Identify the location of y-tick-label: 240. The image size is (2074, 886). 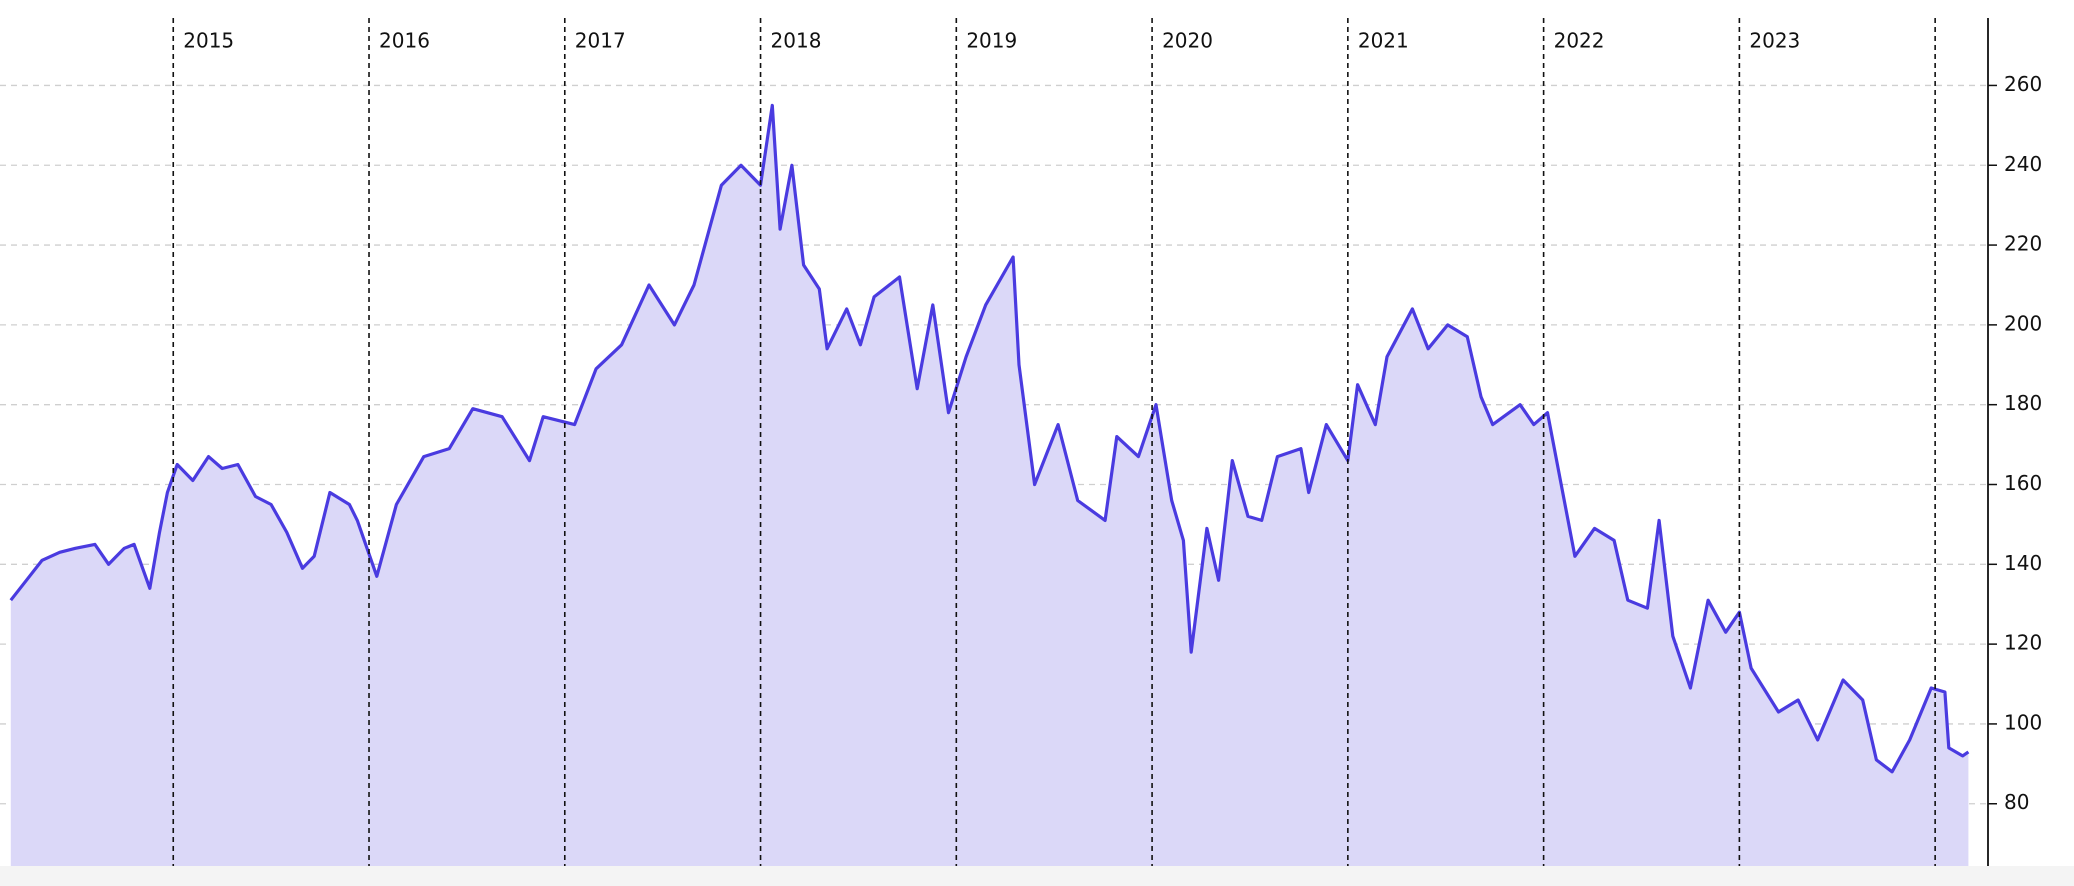
(2023, 164).